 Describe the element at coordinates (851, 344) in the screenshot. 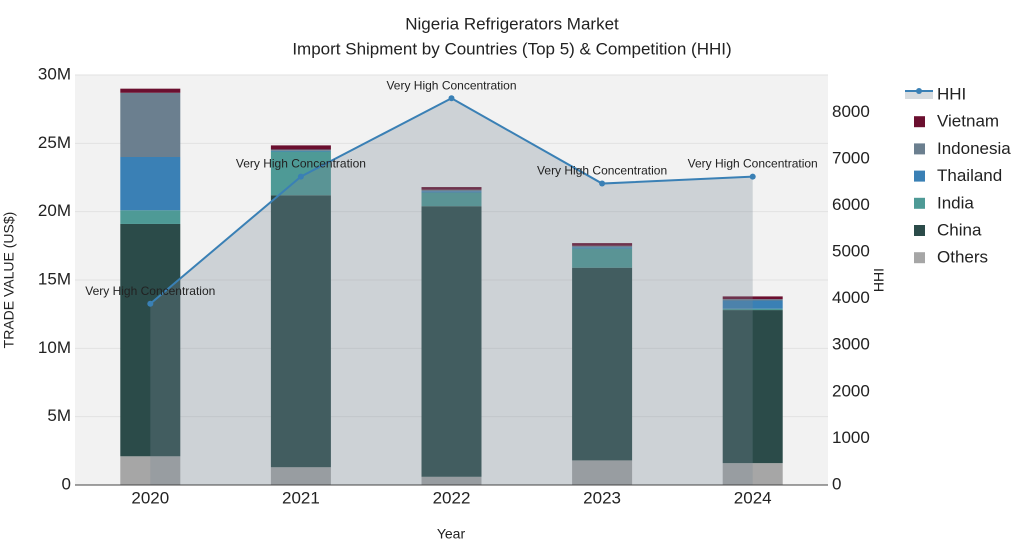

I see `y2-tick-label: 3000` at that location.